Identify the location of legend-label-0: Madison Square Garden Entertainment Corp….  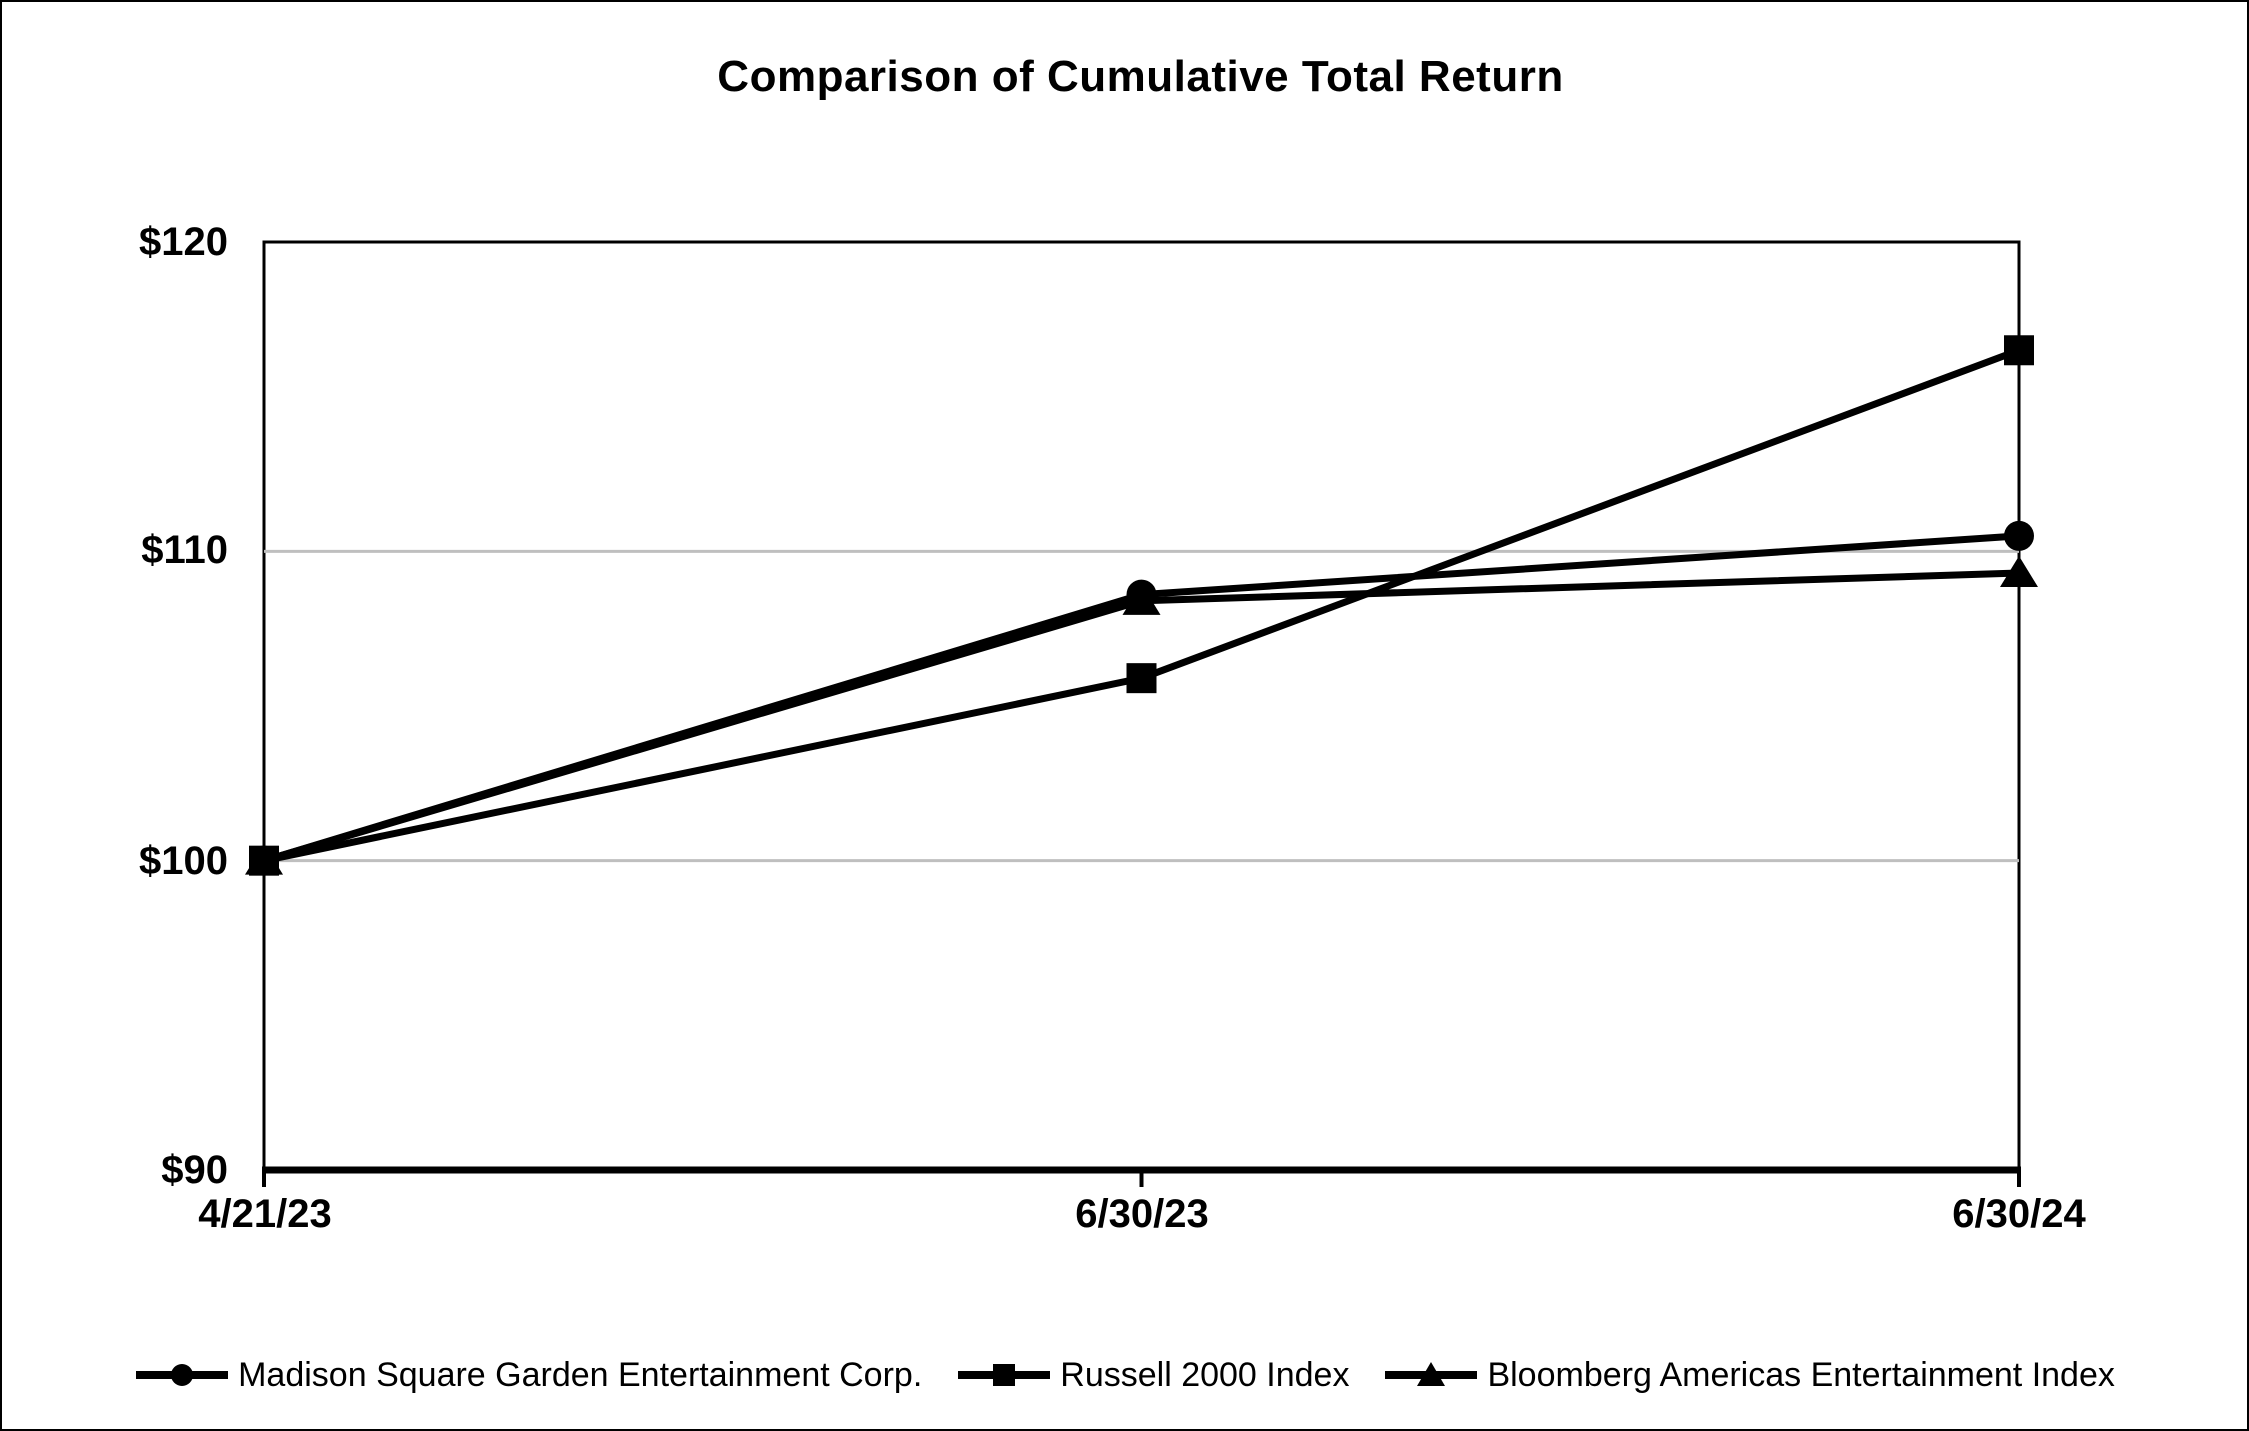
(580, 1374).